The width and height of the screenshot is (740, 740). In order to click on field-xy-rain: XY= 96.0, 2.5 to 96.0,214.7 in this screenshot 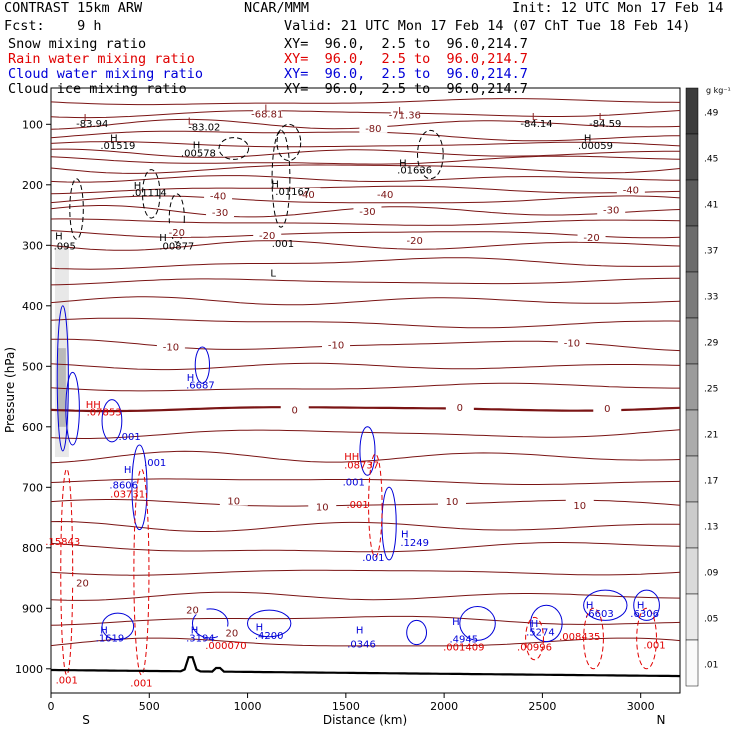, I will do `click(406, 59)`.